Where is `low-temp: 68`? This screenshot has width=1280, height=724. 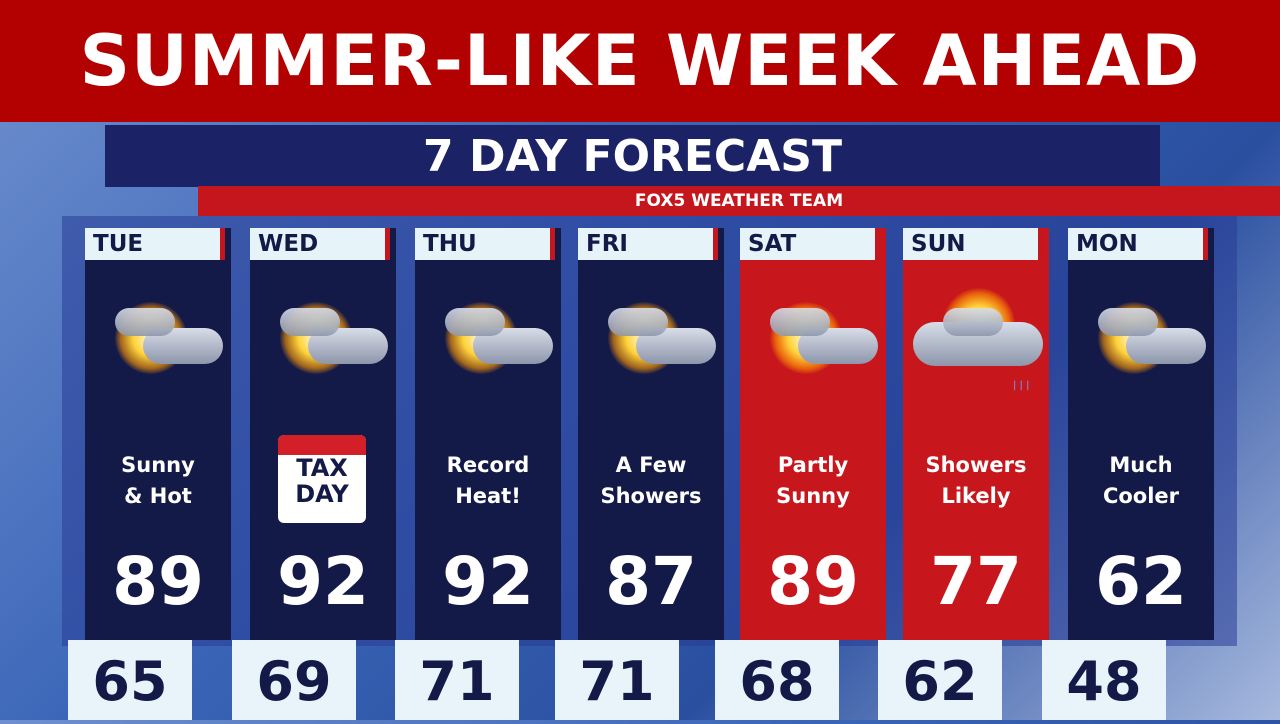 low-temp: 68 is located at coordinates (777, 680).